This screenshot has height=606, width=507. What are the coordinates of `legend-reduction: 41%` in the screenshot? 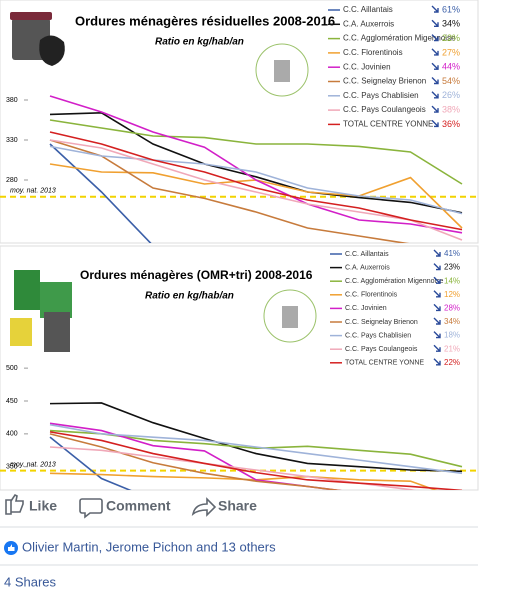 It's located at (452, 253).